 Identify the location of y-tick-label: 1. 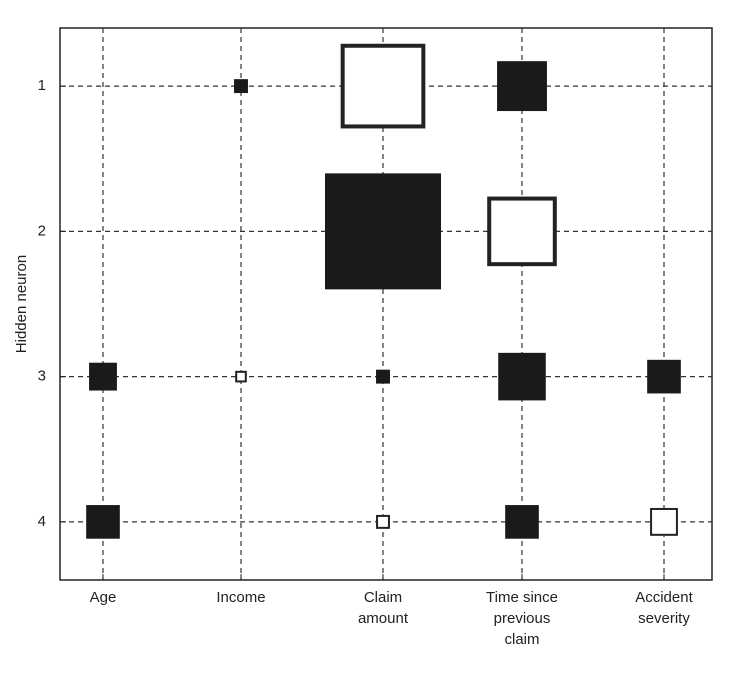
(42, 85).